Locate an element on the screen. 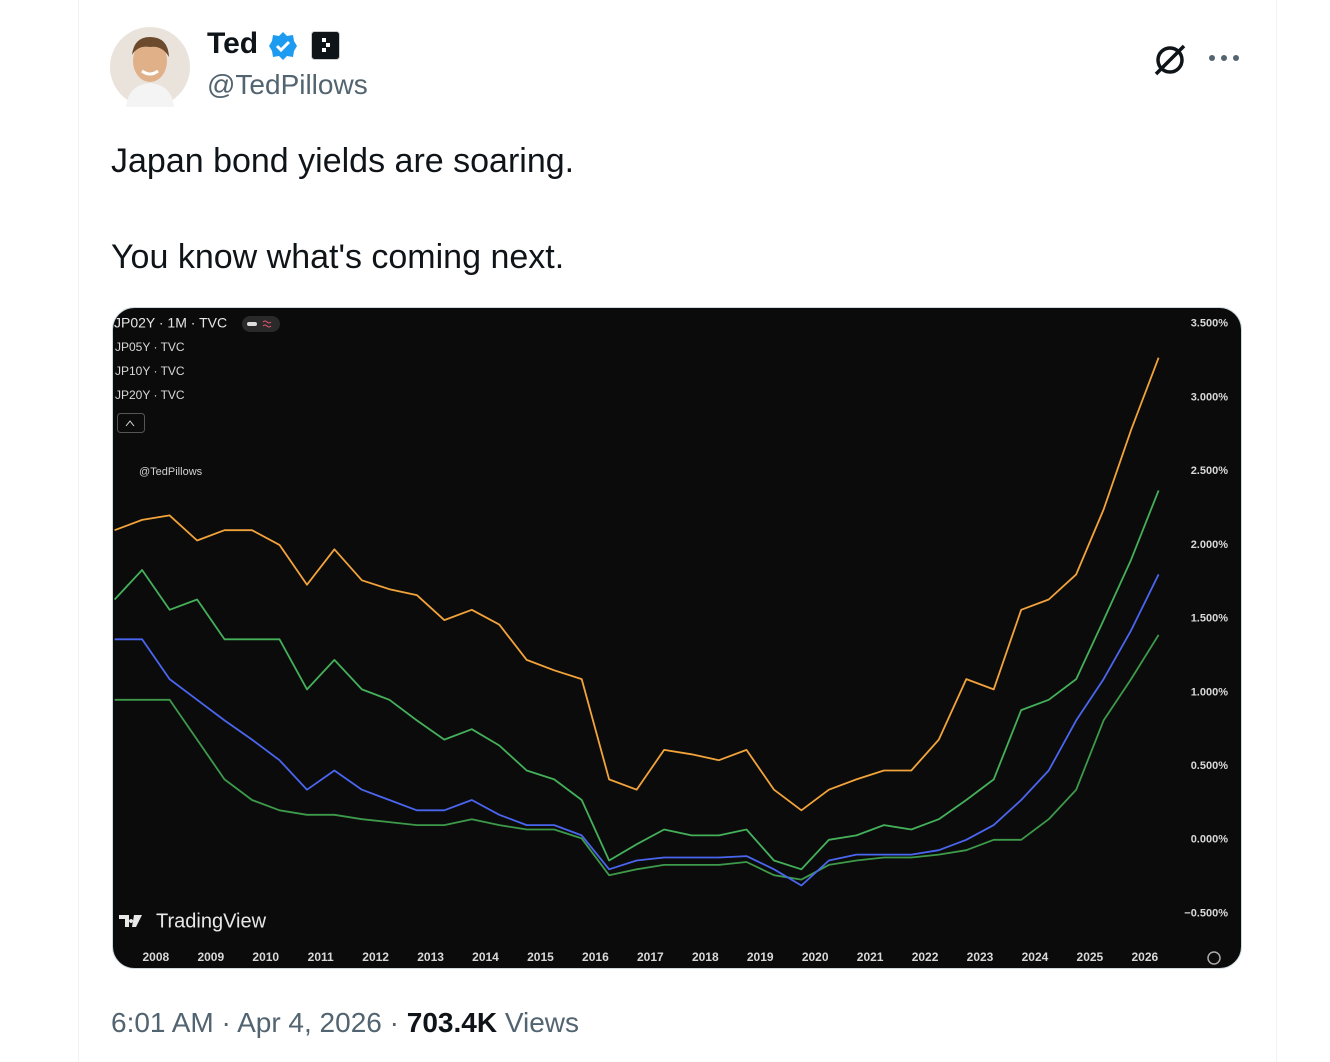 This screenshot has width=1330, height=1062. x-tick-label: 2011 is located at coordinates (321, 957).